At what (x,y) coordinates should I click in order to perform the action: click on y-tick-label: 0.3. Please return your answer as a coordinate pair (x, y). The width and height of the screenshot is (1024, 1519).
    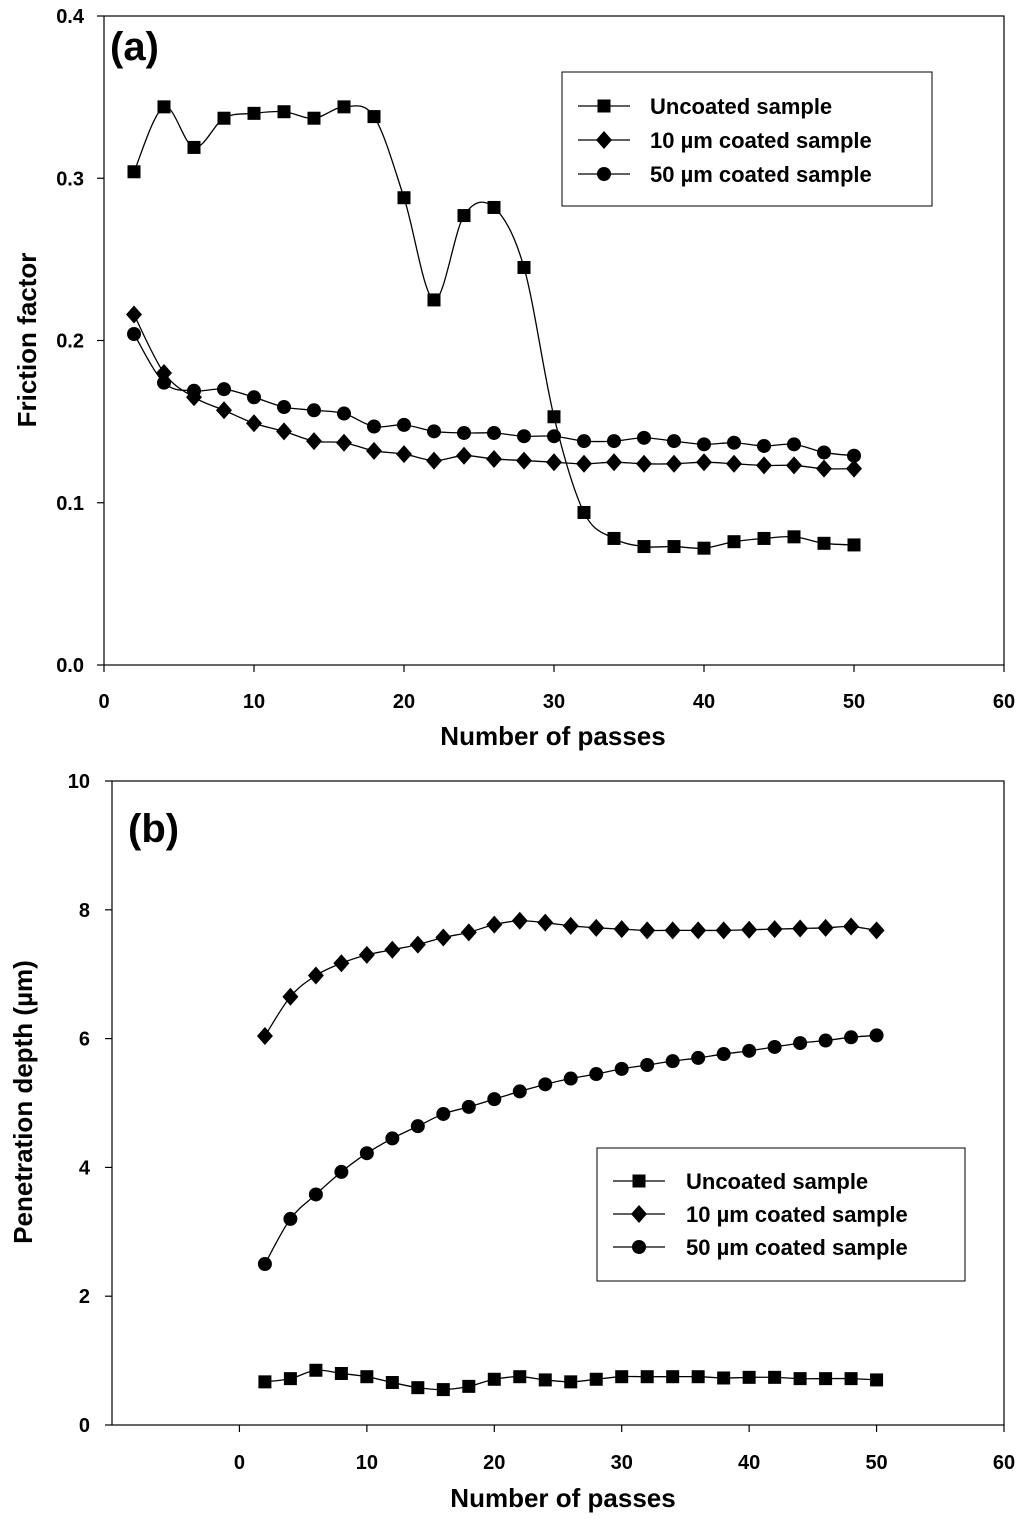
    Looking at the image, I should click on (70, 179).